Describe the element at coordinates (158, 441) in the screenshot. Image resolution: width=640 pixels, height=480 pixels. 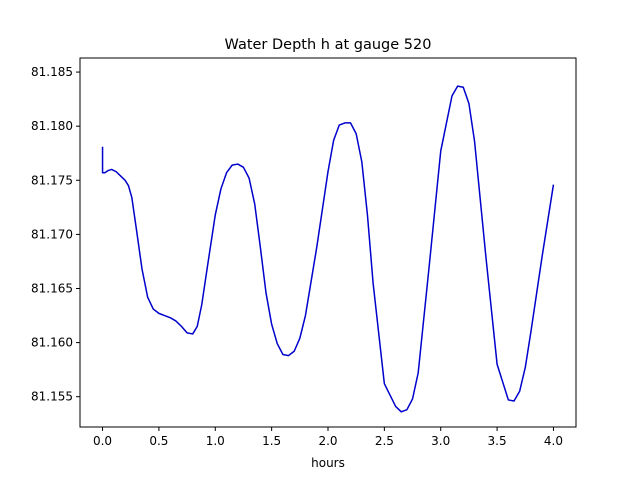
I see `x-tick-label: 0.5` at that location.